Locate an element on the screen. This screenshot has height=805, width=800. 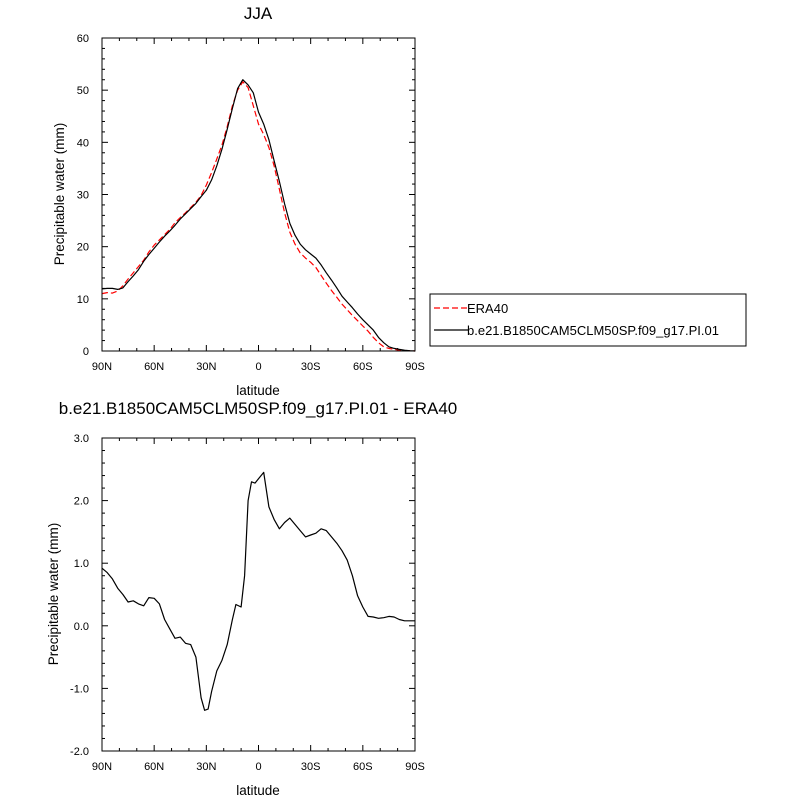
legend-box is located at coordinates (588, 320).